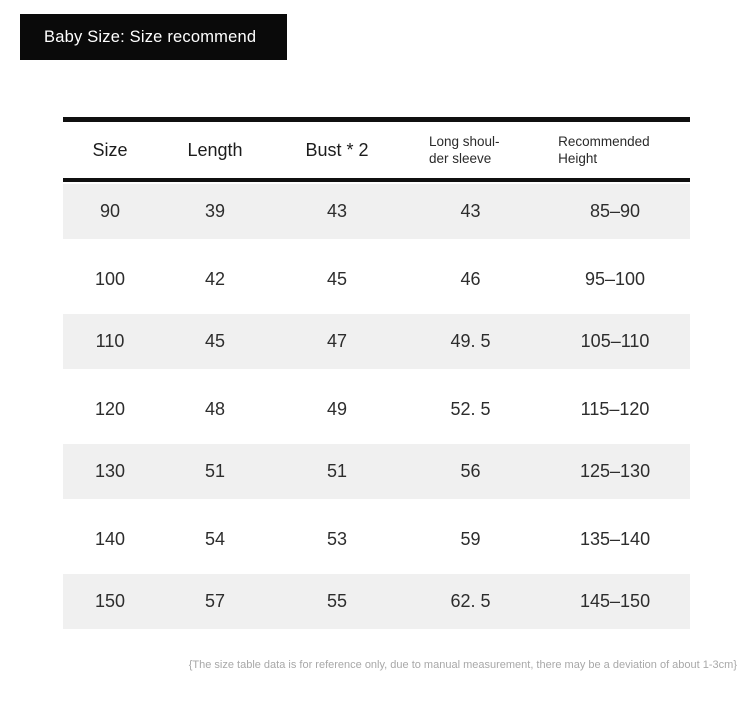 The height and width of the screenshot is (706, 750). What do you see at coordinates (376, 474) in the screenshot?
I see `table-row: 130 51 51 56 125–130` at bounding box center [376, 474].